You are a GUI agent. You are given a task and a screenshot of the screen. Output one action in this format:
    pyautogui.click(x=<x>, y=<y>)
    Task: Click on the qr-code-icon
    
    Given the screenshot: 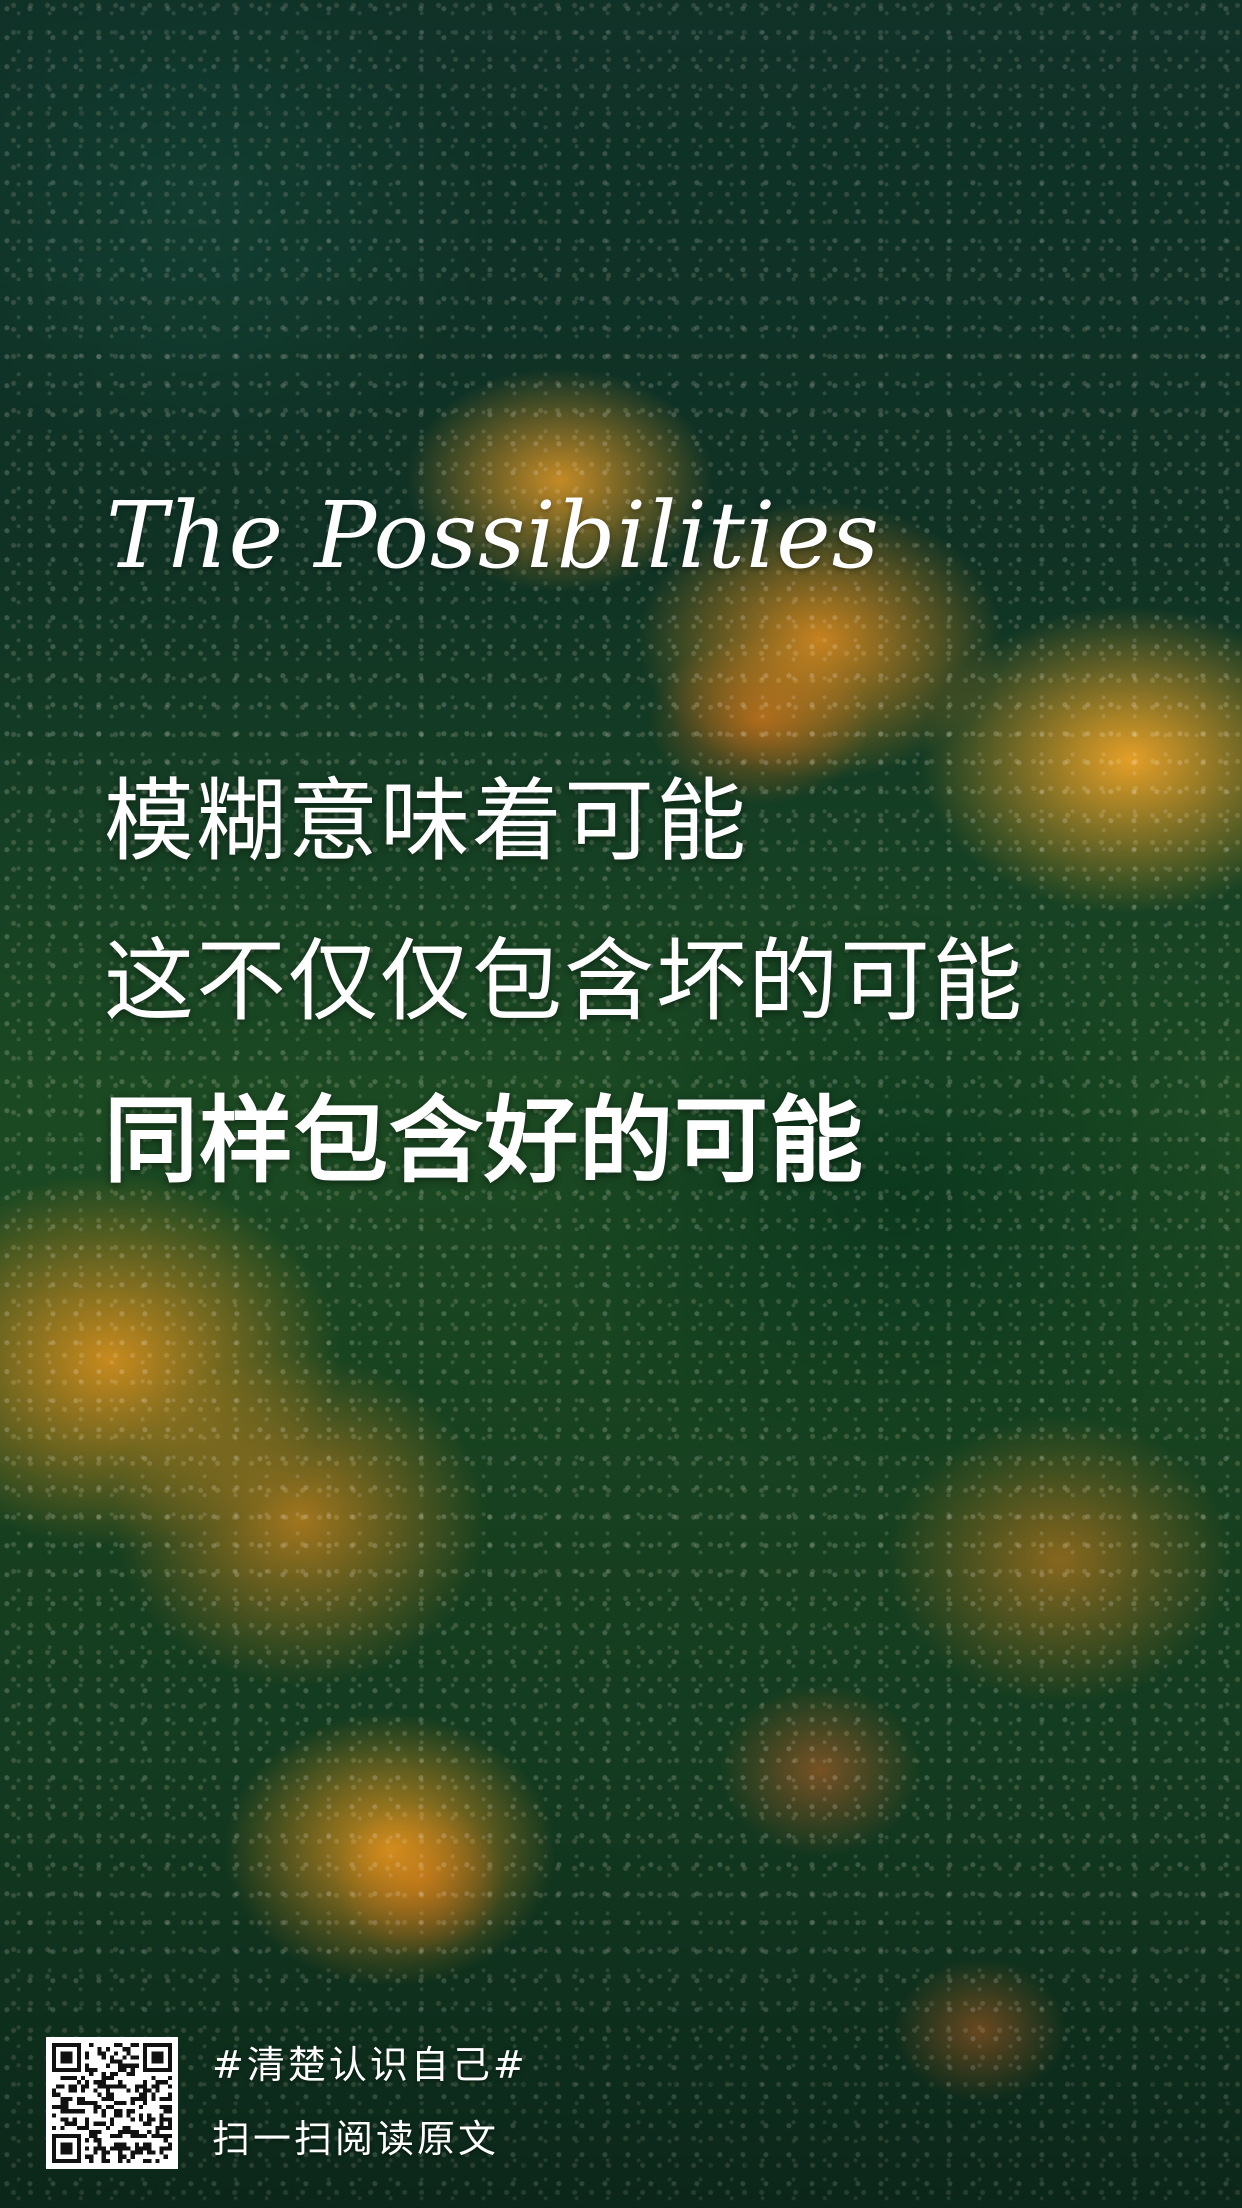 What is the action you would take?
    pyautogui.click(x=112, y=2102)
    